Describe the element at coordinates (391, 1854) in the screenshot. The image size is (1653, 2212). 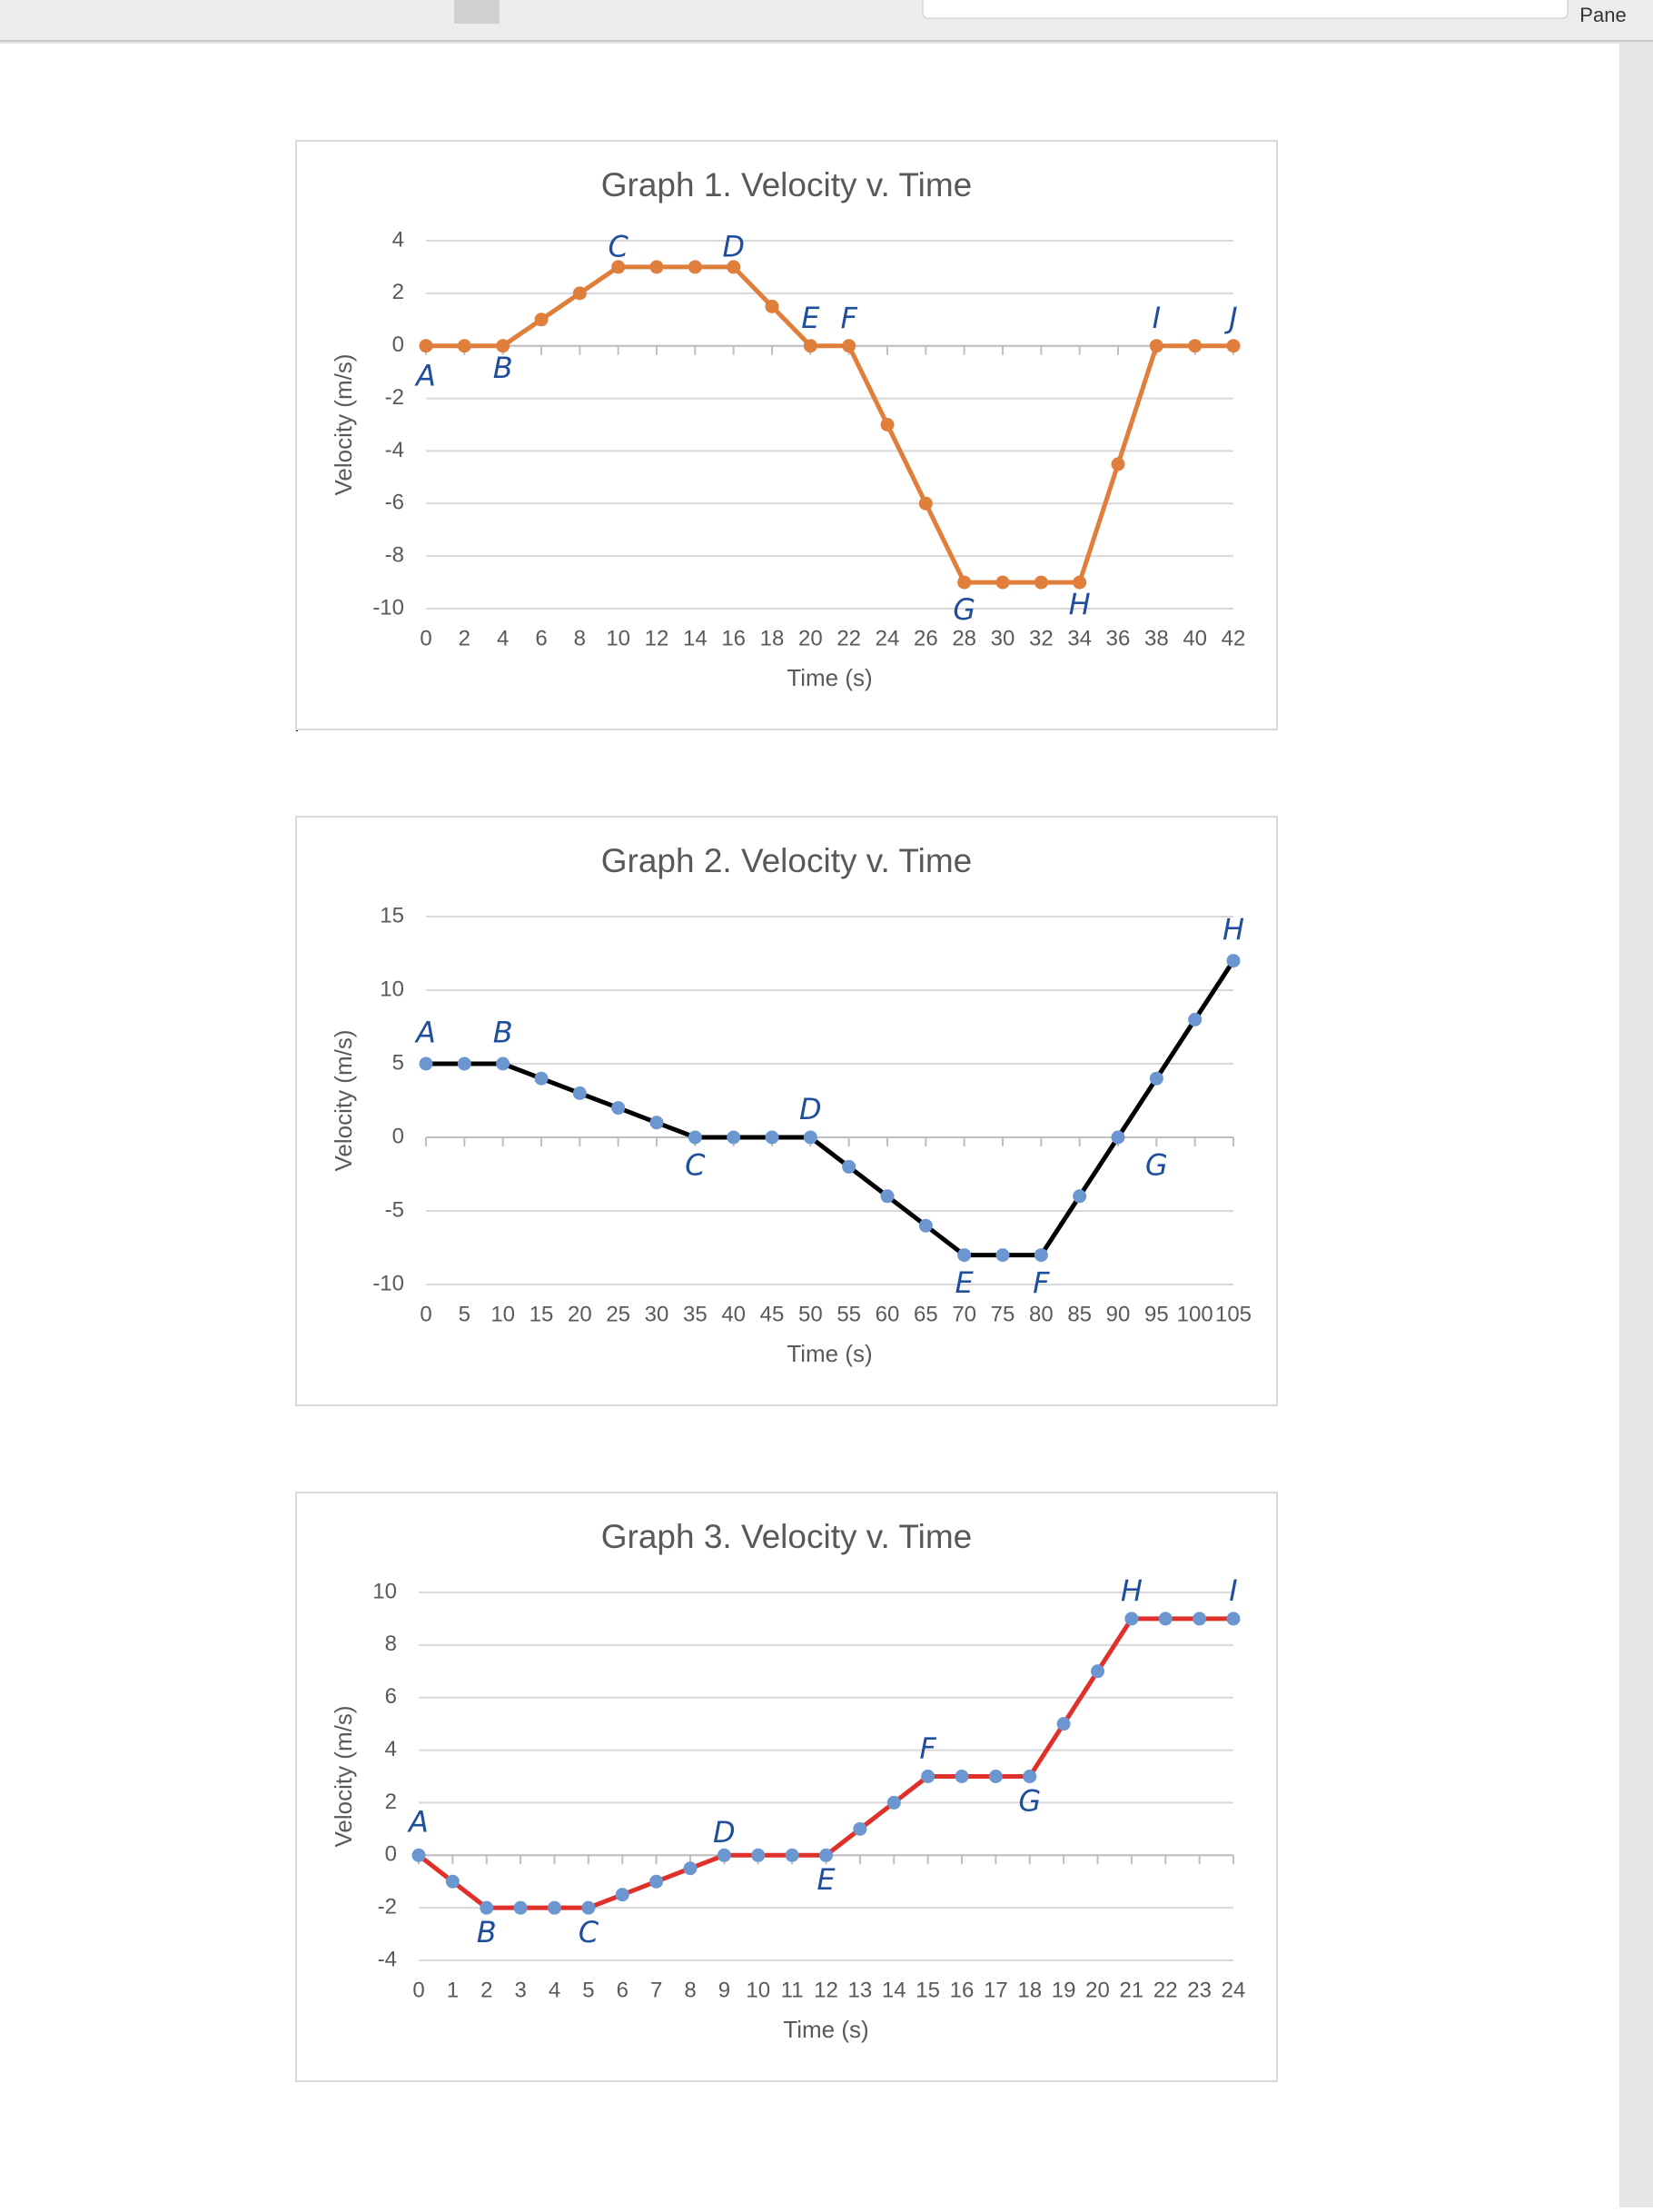
I see `y-tick-label: 0` at that location.